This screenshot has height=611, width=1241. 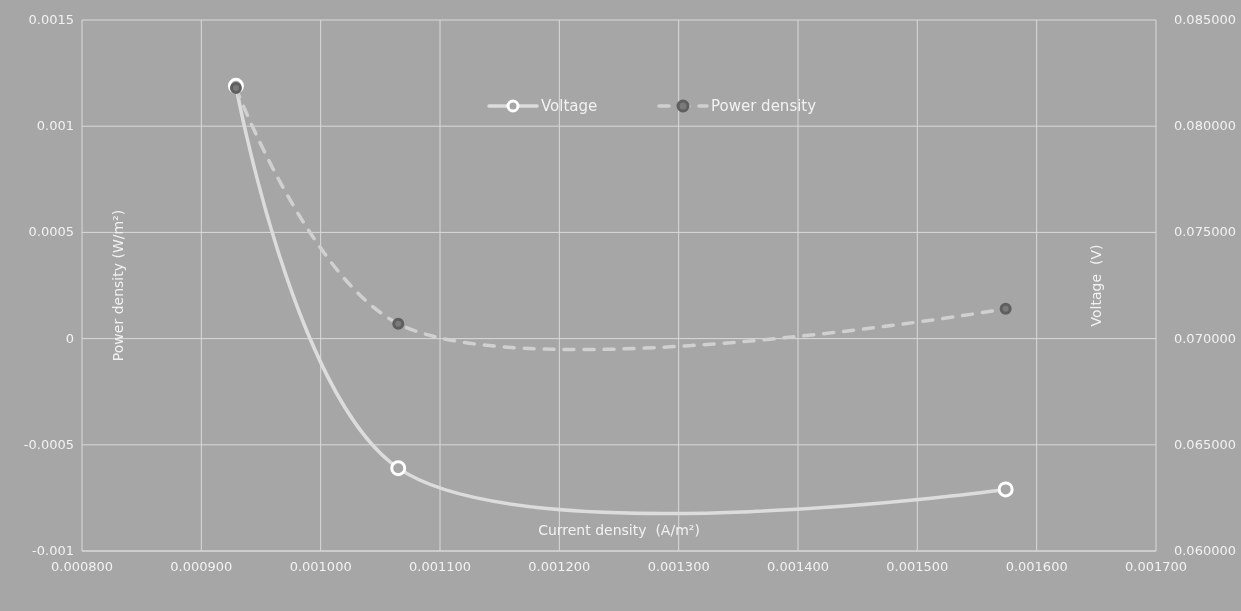 What do you see at coordinates (1204, 444) in the screenshot?
I see `y2-tick-label: 0.065000` at bounding box center [1204, 444].